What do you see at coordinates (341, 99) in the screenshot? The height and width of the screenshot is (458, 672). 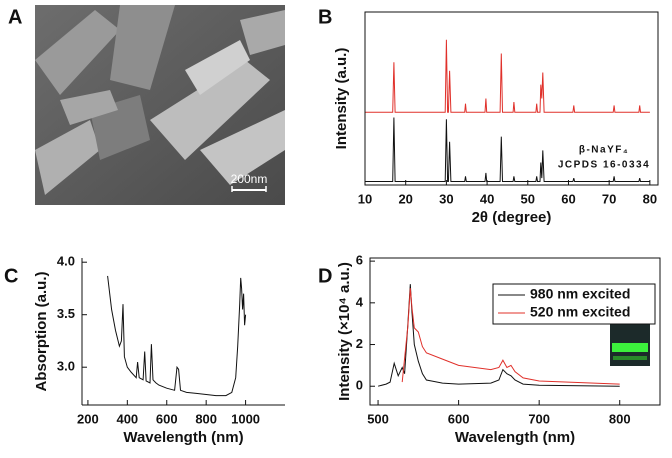 I see `y-axis-label: Intensity (a.u.)` at bounding box center [341, 99].